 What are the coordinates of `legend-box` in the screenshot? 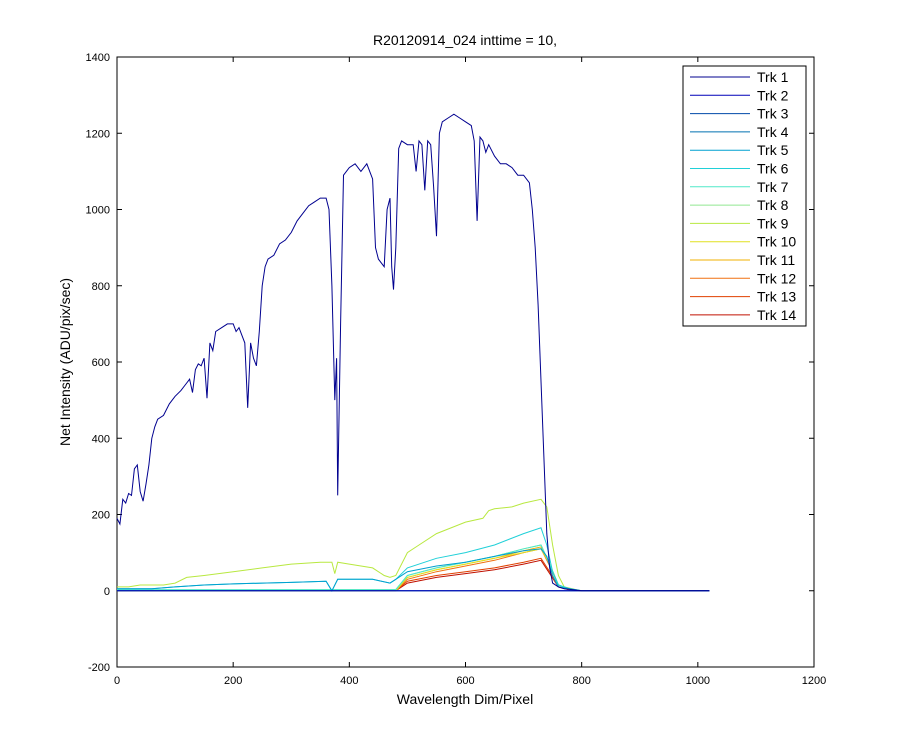 It's located at (744, 196).